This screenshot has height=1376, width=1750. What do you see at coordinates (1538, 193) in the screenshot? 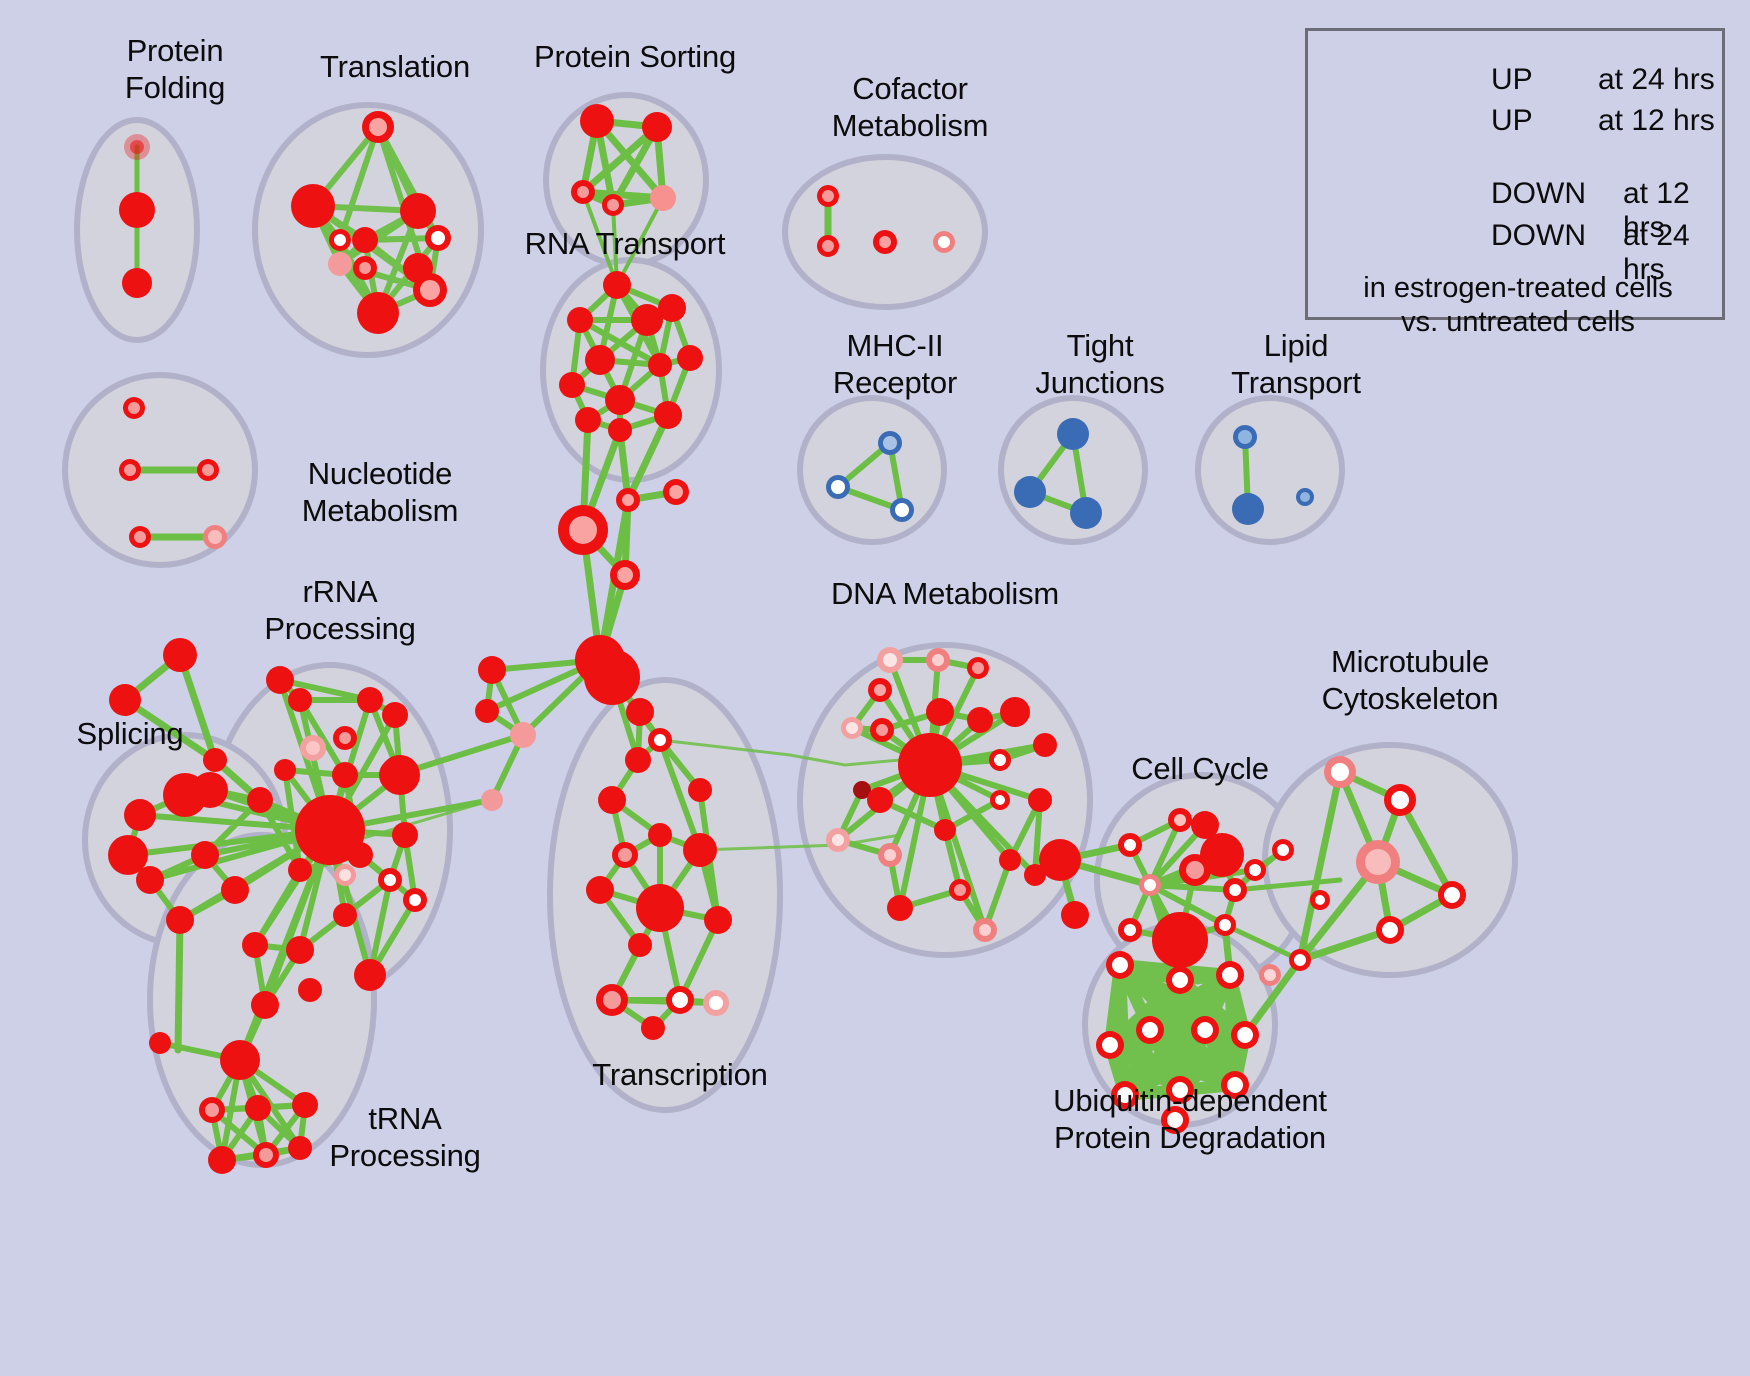
I see `legend-state-down-12: DOWN` at bounding box center [1538, 193].